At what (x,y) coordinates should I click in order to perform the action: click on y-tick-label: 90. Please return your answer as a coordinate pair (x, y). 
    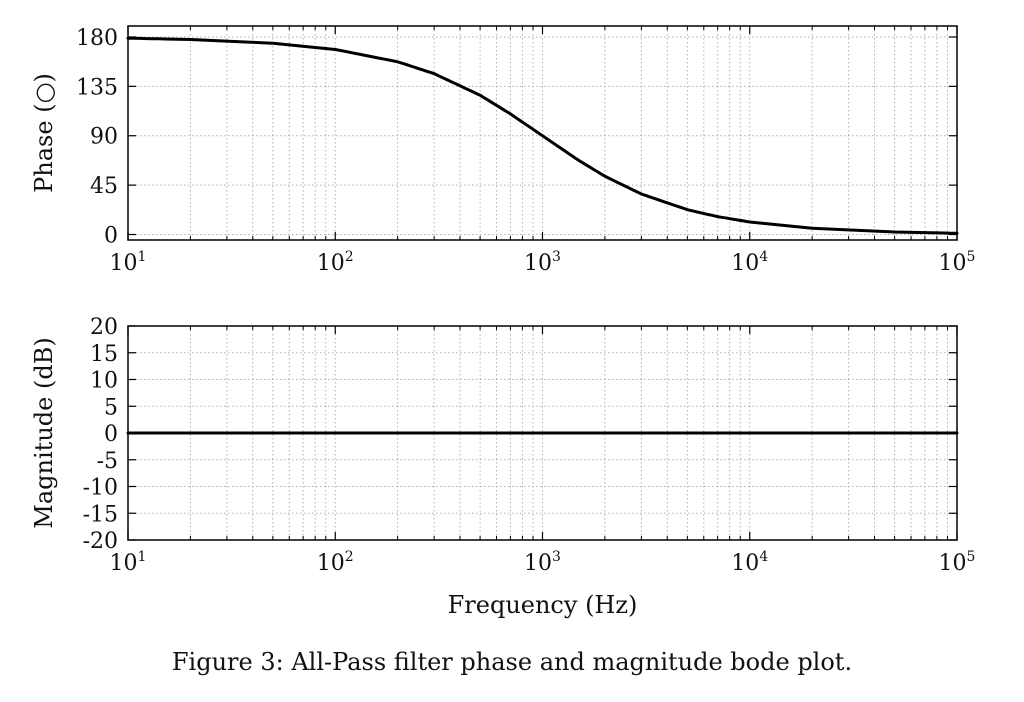
    Looking at the image, I should click on (104, 137).